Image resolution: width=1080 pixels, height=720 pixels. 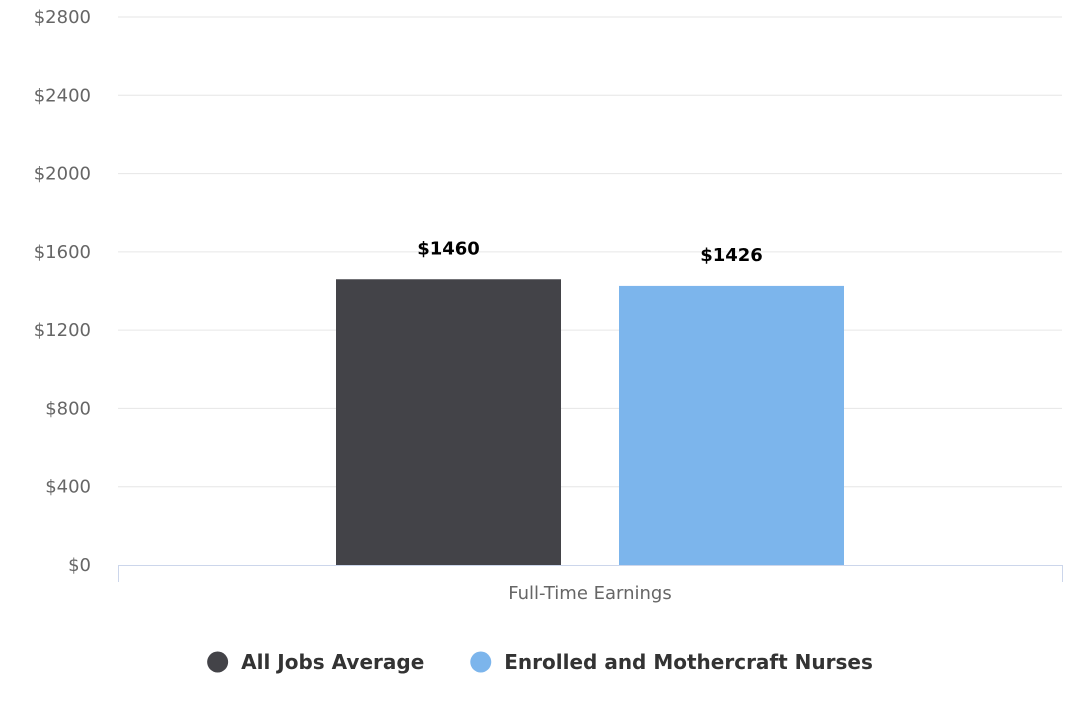 I want to click on y-axis-labels: $0 $400 $800 $1200 $1600 $2000 $2400 $2800, so click(x=62, y=291).